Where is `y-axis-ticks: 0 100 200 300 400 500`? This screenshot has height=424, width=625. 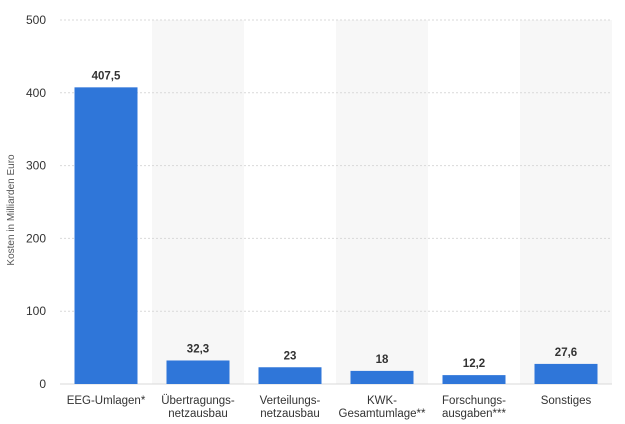
y-axis-ticks: 0 100 200 300 400 500 is located at coordinates (36, 202).